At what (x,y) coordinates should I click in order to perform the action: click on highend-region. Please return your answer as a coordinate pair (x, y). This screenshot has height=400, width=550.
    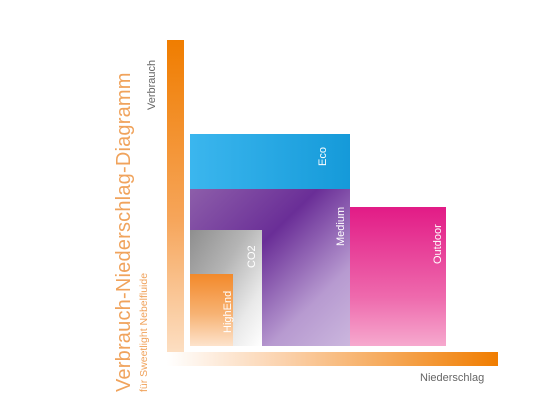
    Looking at the image, I should click on (211, 310).